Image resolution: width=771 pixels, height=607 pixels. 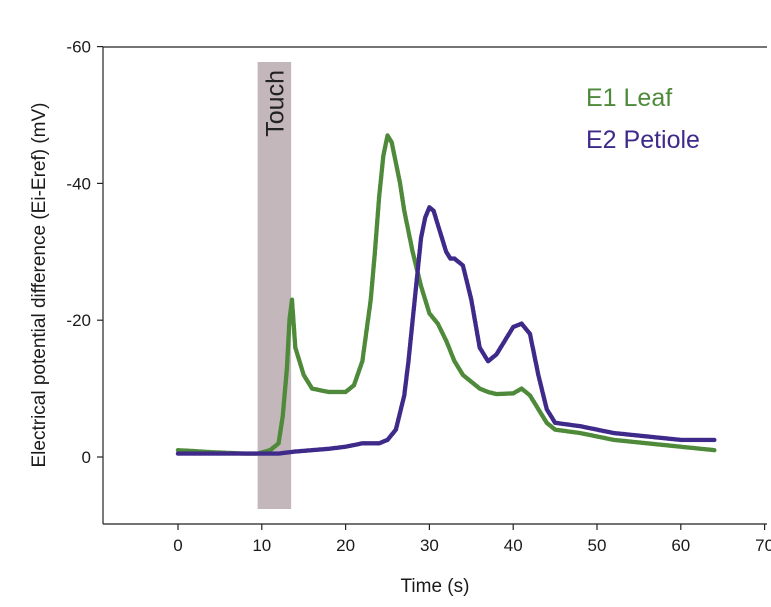 I want to click on x-tick-label: 30, so click(x=429, y=545).